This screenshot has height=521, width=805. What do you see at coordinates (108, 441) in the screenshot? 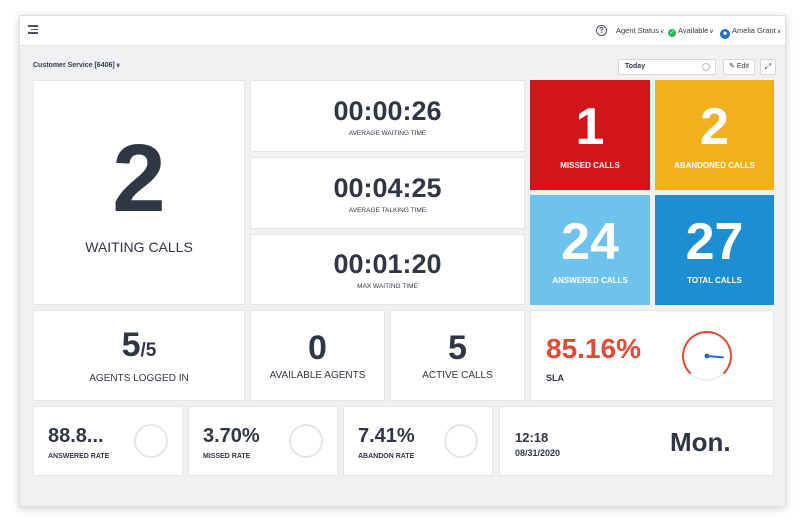
I see `answered-rate-card: 88.8... ANSWERED RATE` at bounding box center [108, 441].